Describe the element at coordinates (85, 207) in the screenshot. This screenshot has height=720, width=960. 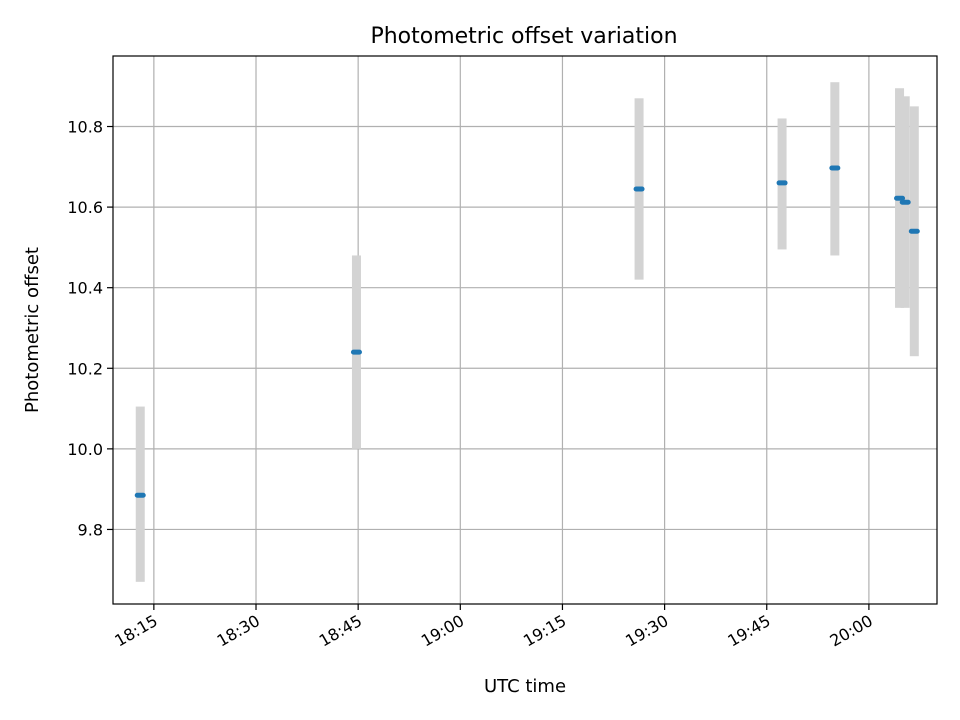
I see `y-tick-label: 10.6` at that location.